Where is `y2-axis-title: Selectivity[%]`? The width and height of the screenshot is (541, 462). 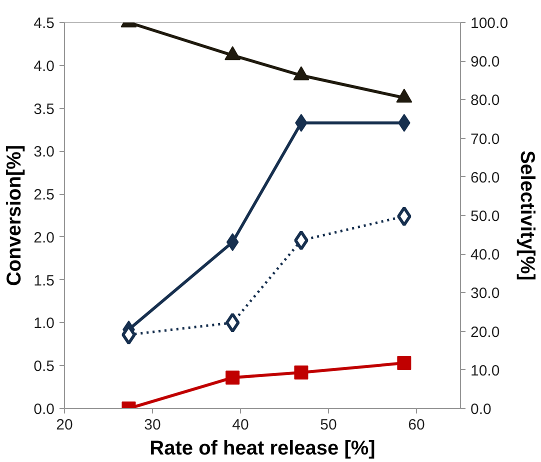
y2-axis-title: Selectivity[%] is located at coordinates (527, 215).